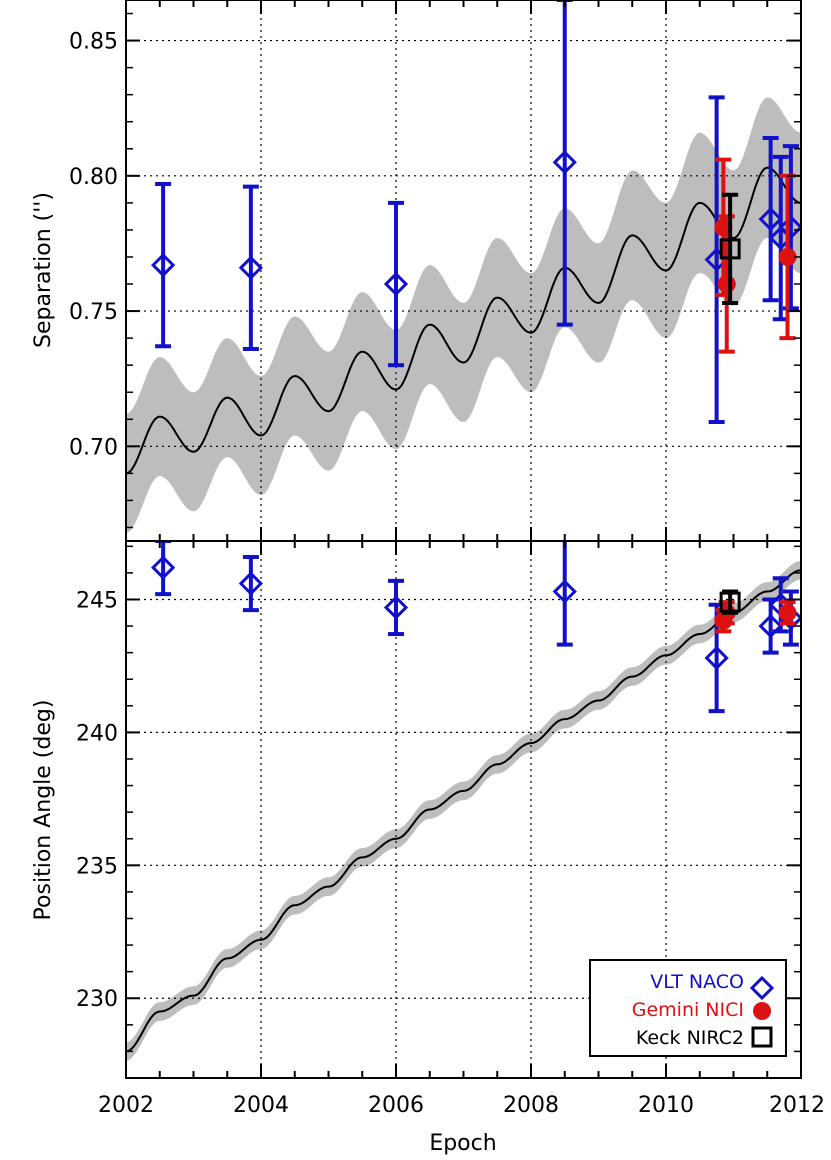 The width and height of the screenshot is (831, 1160). I want to click on y-tick-label: 245, so click(97, 600).